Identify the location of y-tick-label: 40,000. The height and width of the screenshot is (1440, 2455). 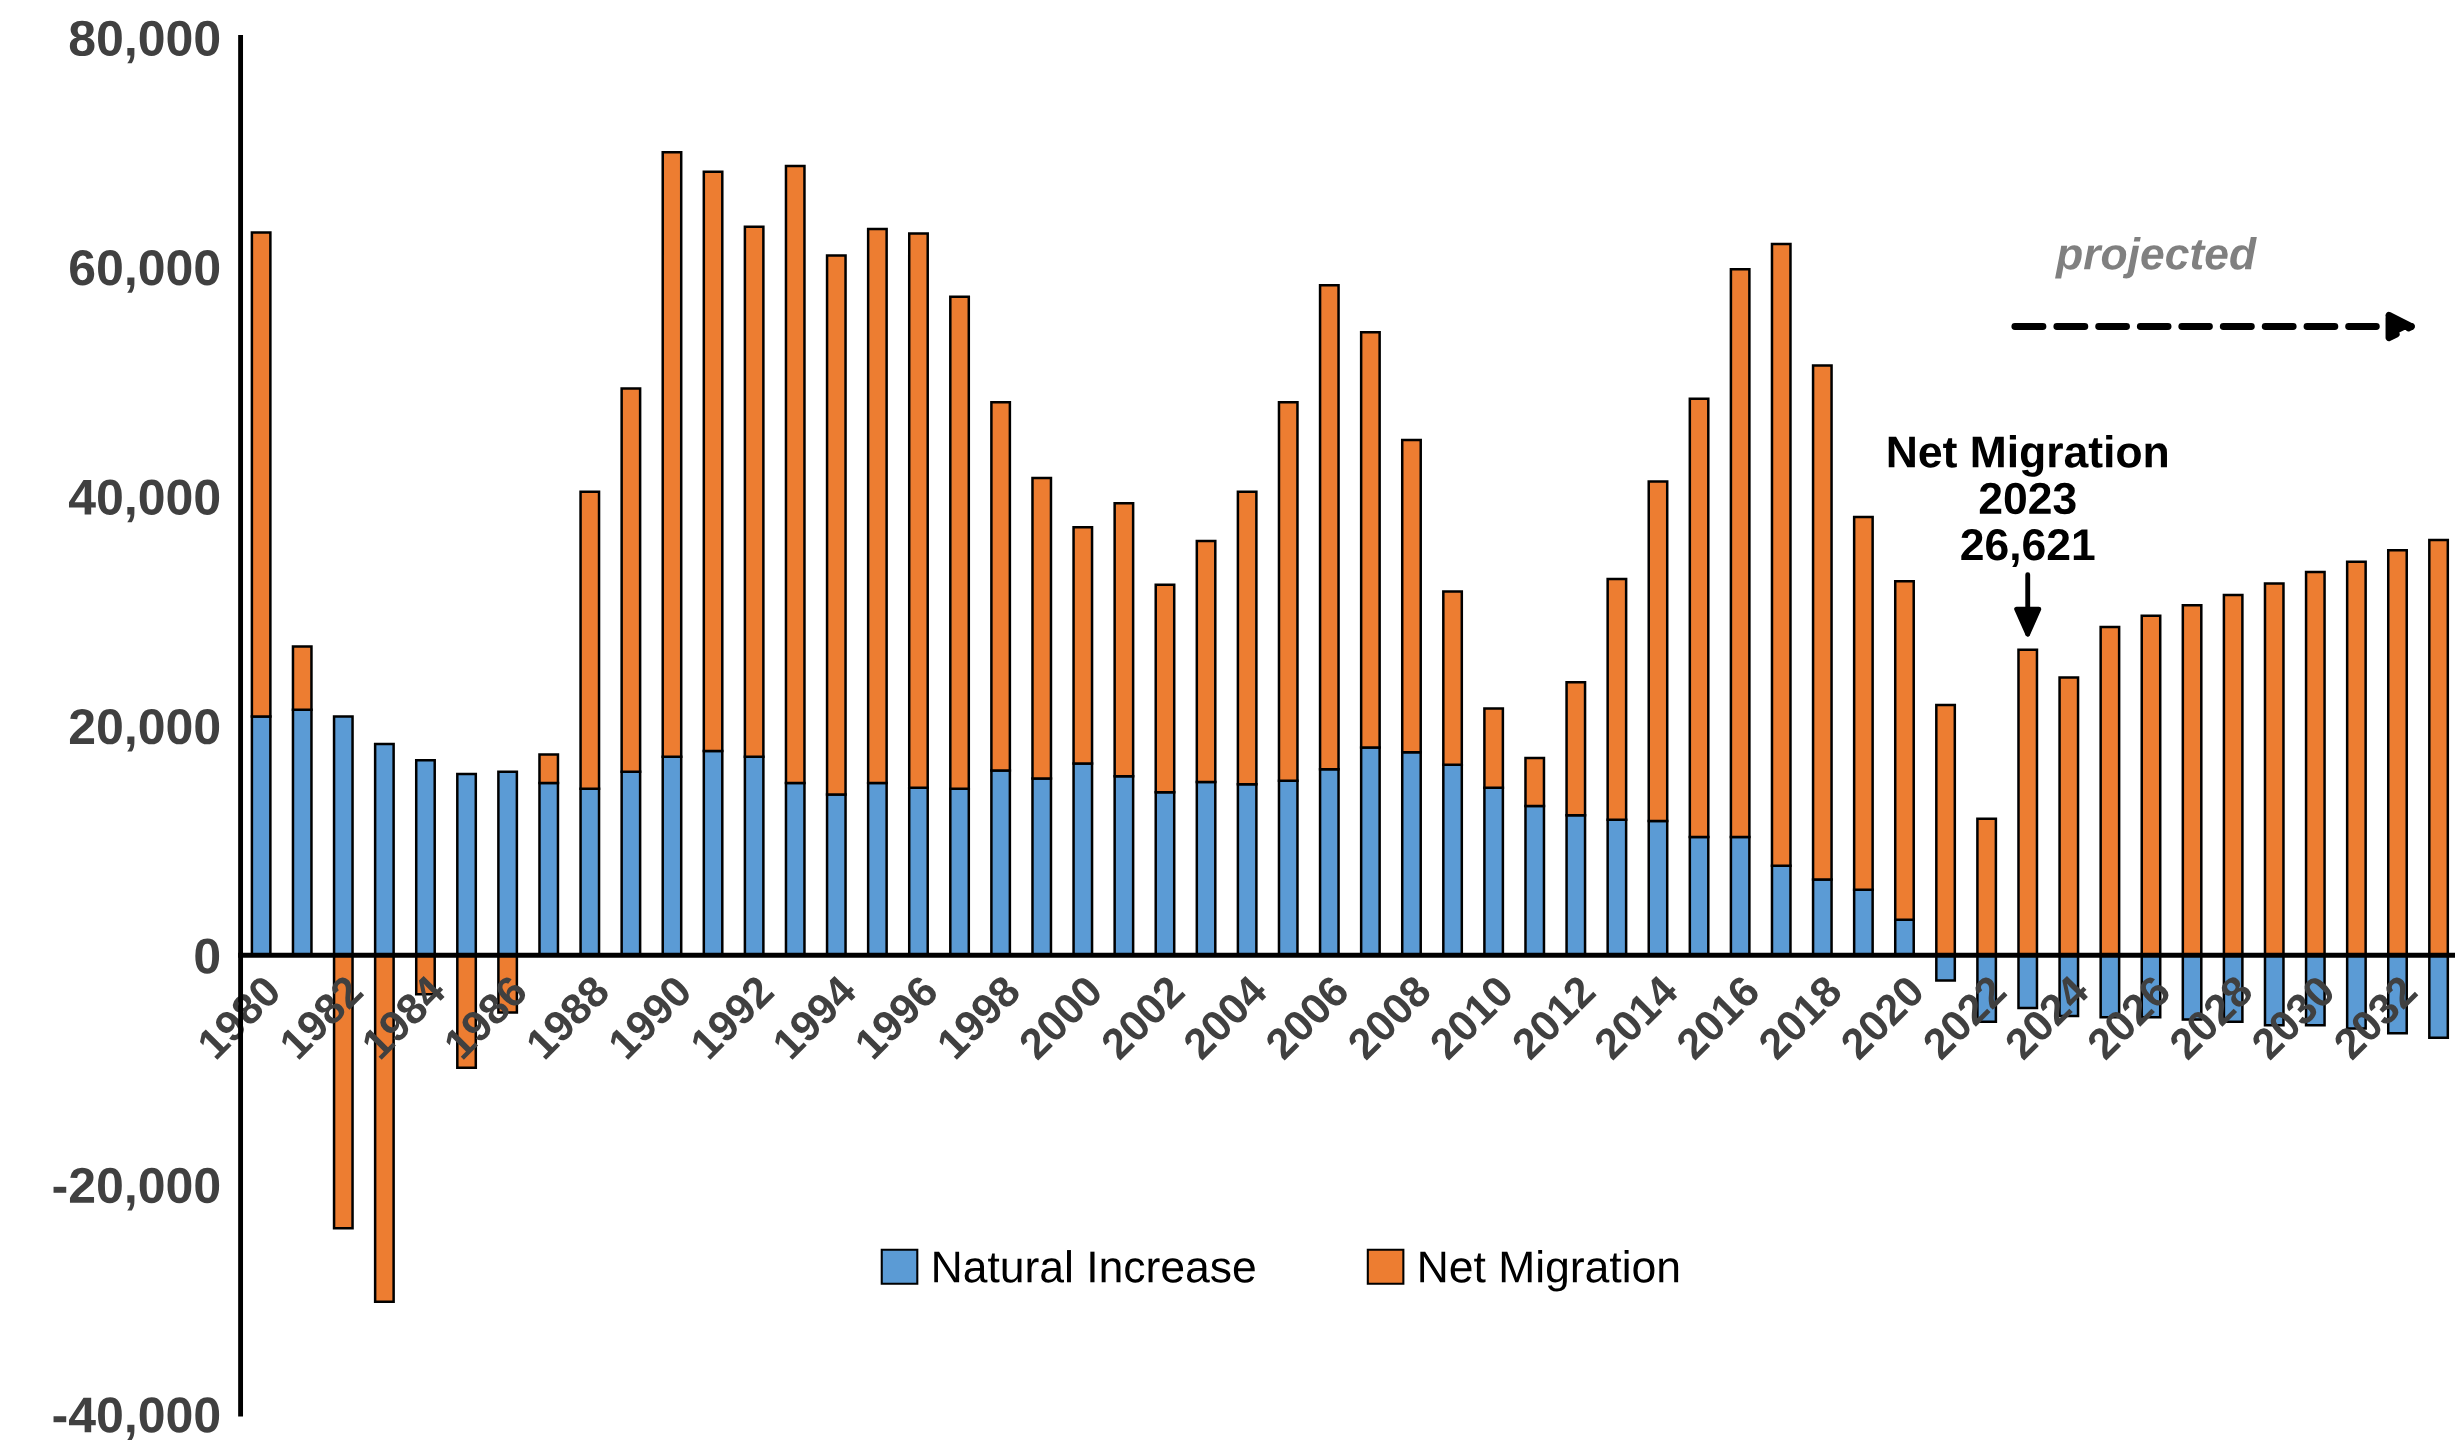
(144, 501).